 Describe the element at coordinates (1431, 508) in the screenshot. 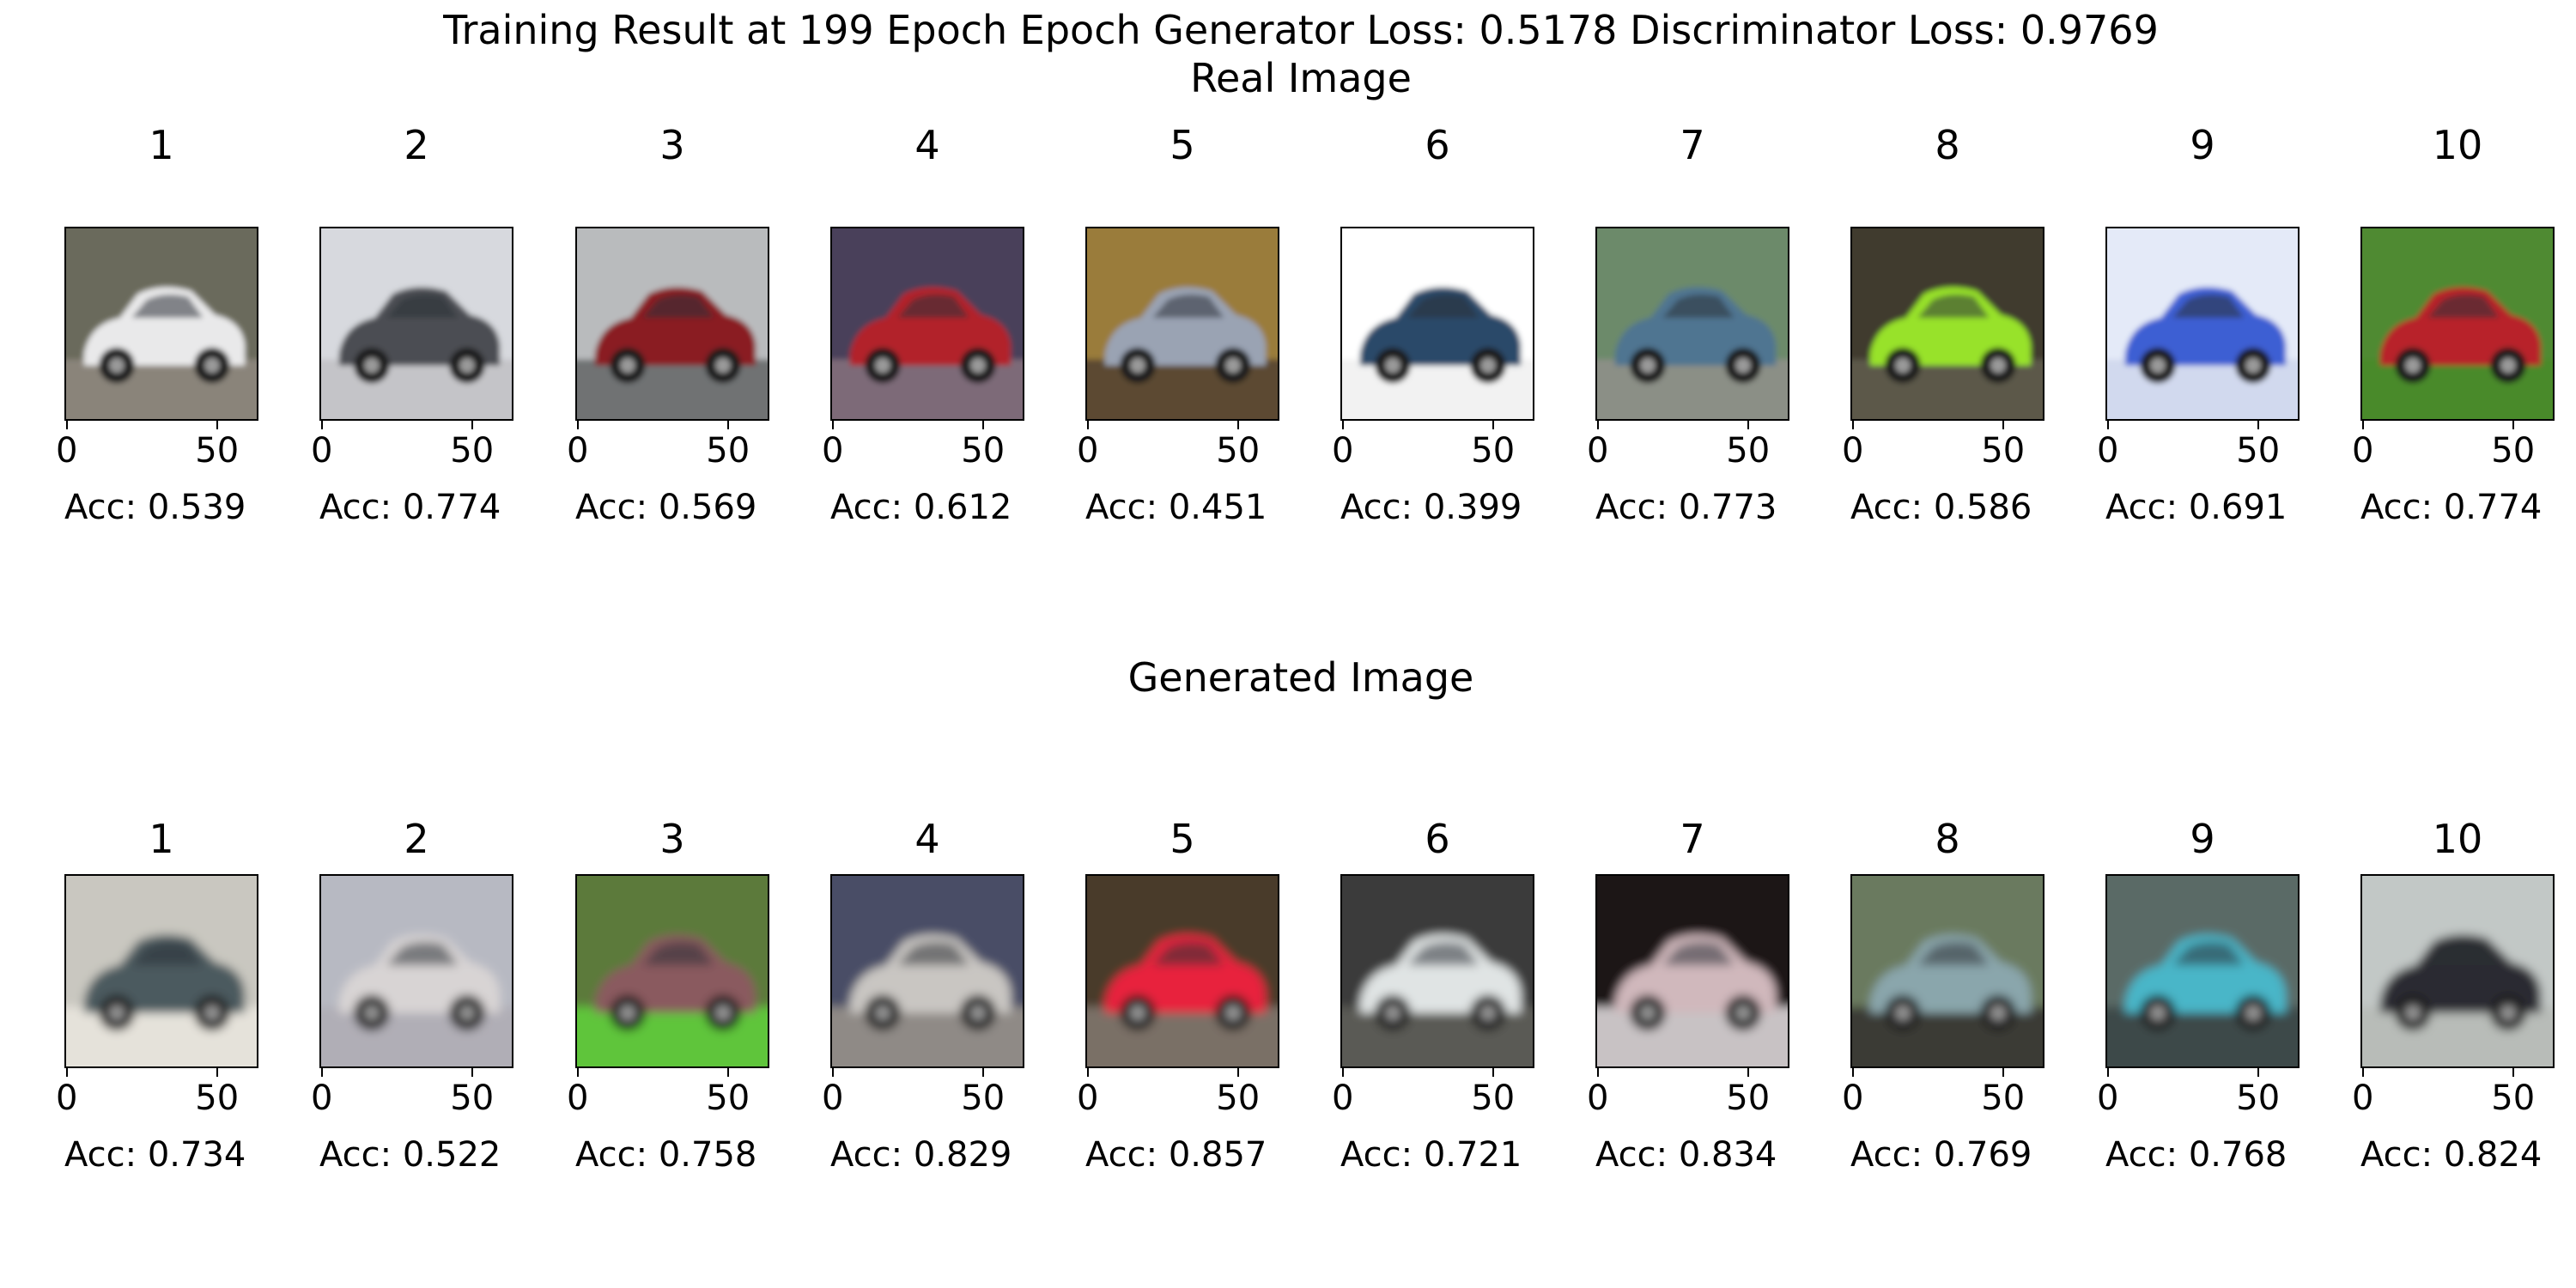

I see `accuracy-label: Acc: 0.399` at that location.